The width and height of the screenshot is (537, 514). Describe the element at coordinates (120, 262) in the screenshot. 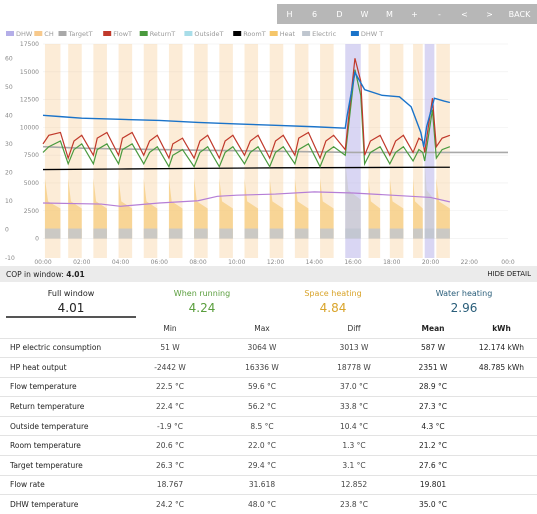

I see `x-tick: 04:00` at that location.